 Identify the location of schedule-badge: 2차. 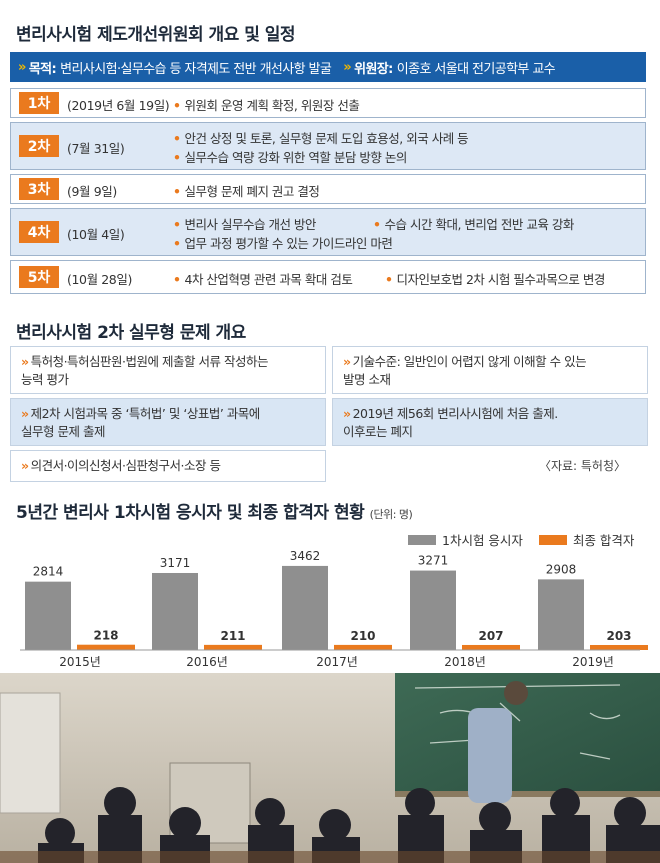
(39, 146).